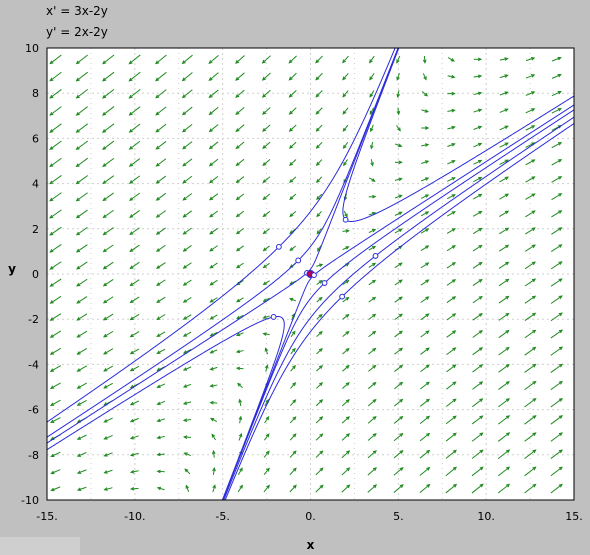 Image resolution: width=590 pixels, height=555 pixels. I want to click on y-tick-label: -4, so click(33, 364).